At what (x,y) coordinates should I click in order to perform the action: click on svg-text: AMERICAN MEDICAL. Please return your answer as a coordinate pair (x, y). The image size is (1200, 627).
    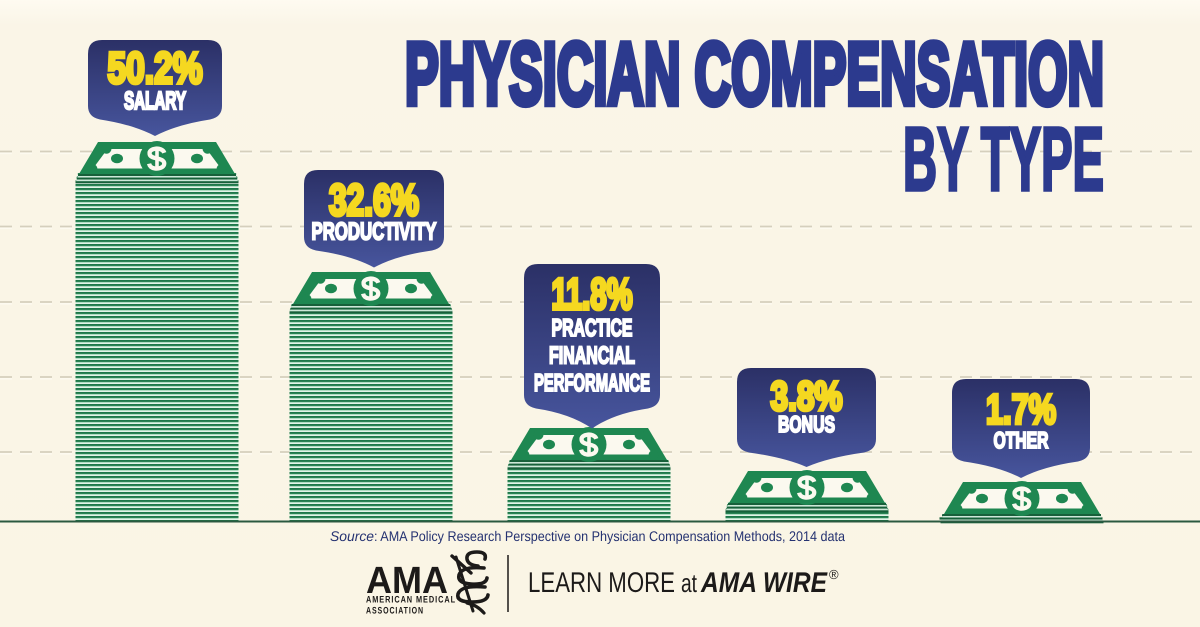
    Looking at the image, I should click on (411, 600).